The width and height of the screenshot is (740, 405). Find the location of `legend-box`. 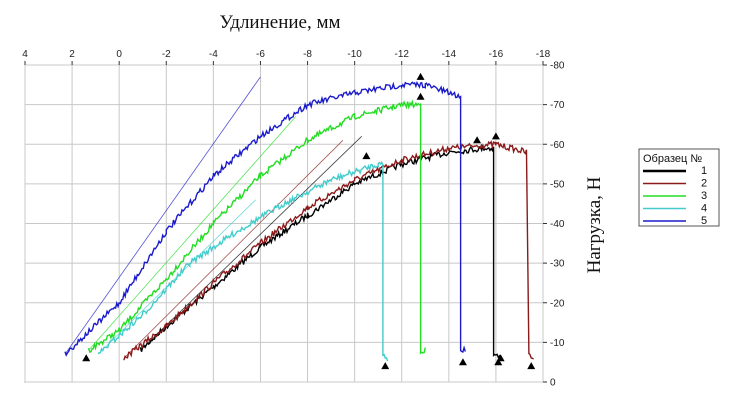

legend-box is located at coordinates (679, 187).